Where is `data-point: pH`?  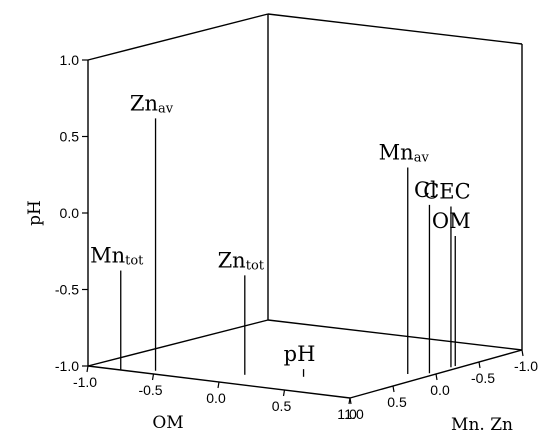 data-point: pH is located at coordinates (300, 359).